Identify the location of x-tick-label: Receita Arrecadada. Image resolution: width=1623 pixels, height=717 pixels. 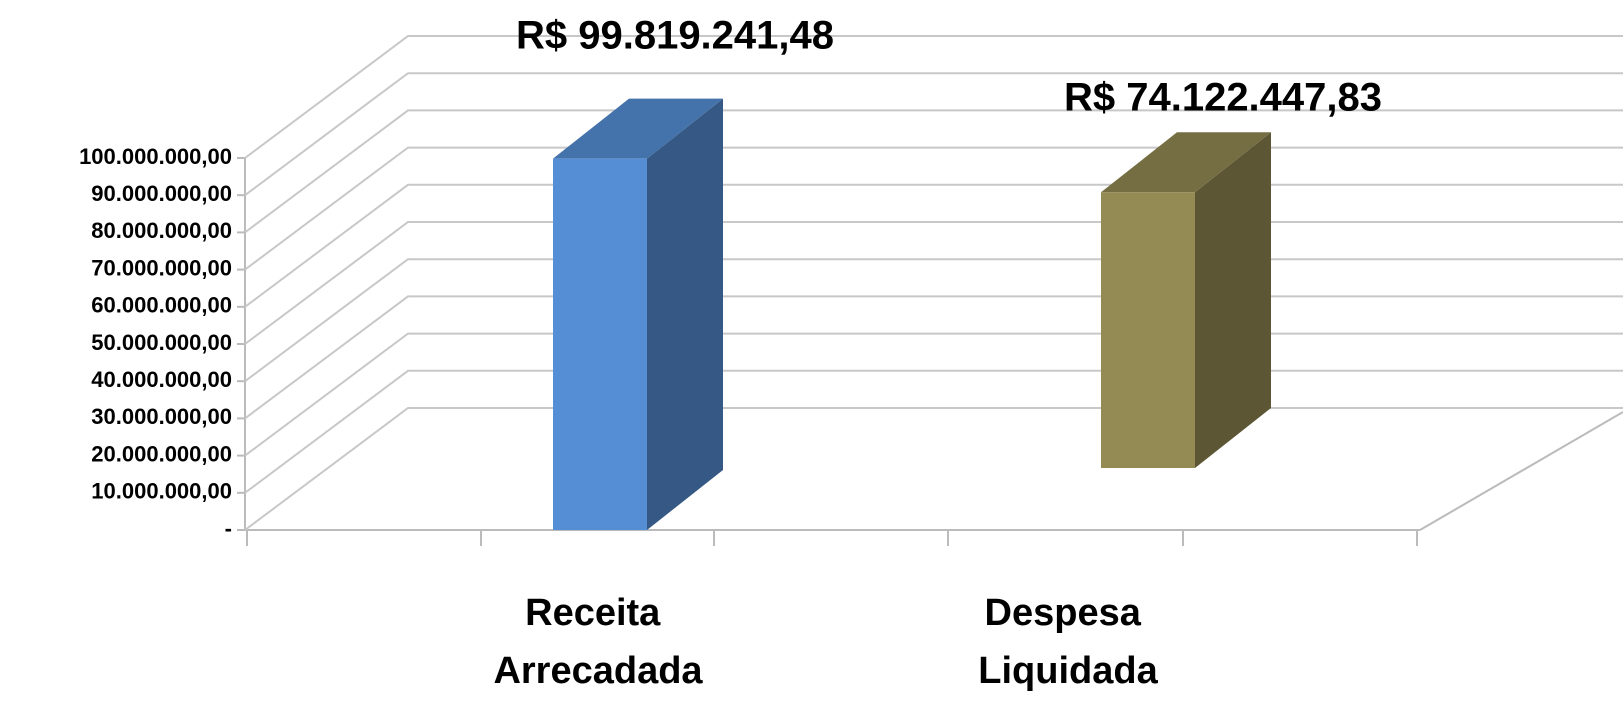
(598, 642).